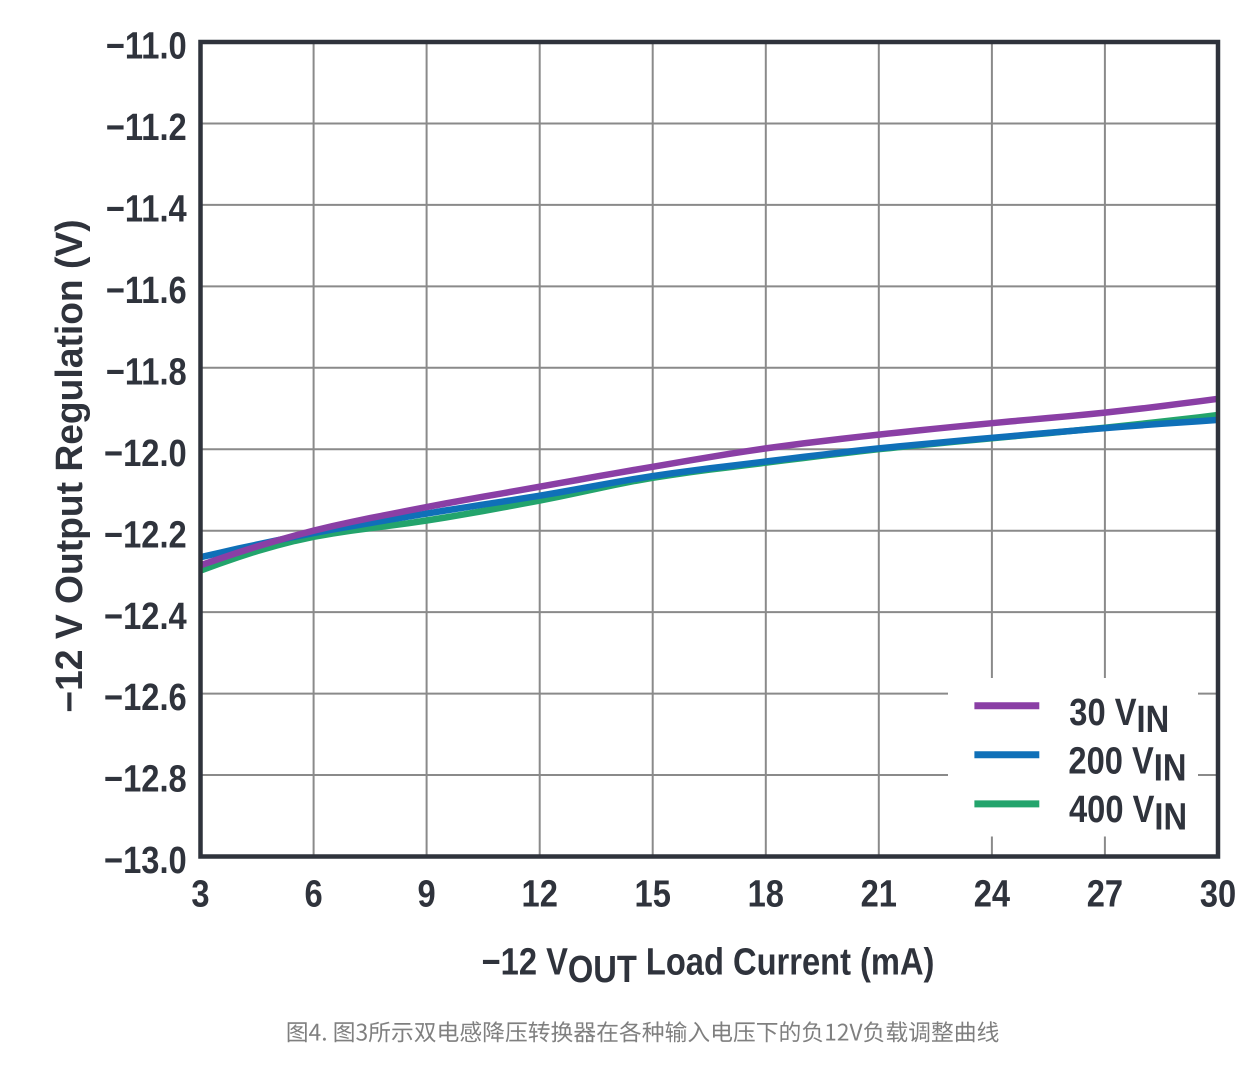 The width and height of the screenshot is (1249, 1065). What do you see at coordinates (540, 893) in the screenshot?
I see `svg-text: 12` at bounding box center [540, 893].